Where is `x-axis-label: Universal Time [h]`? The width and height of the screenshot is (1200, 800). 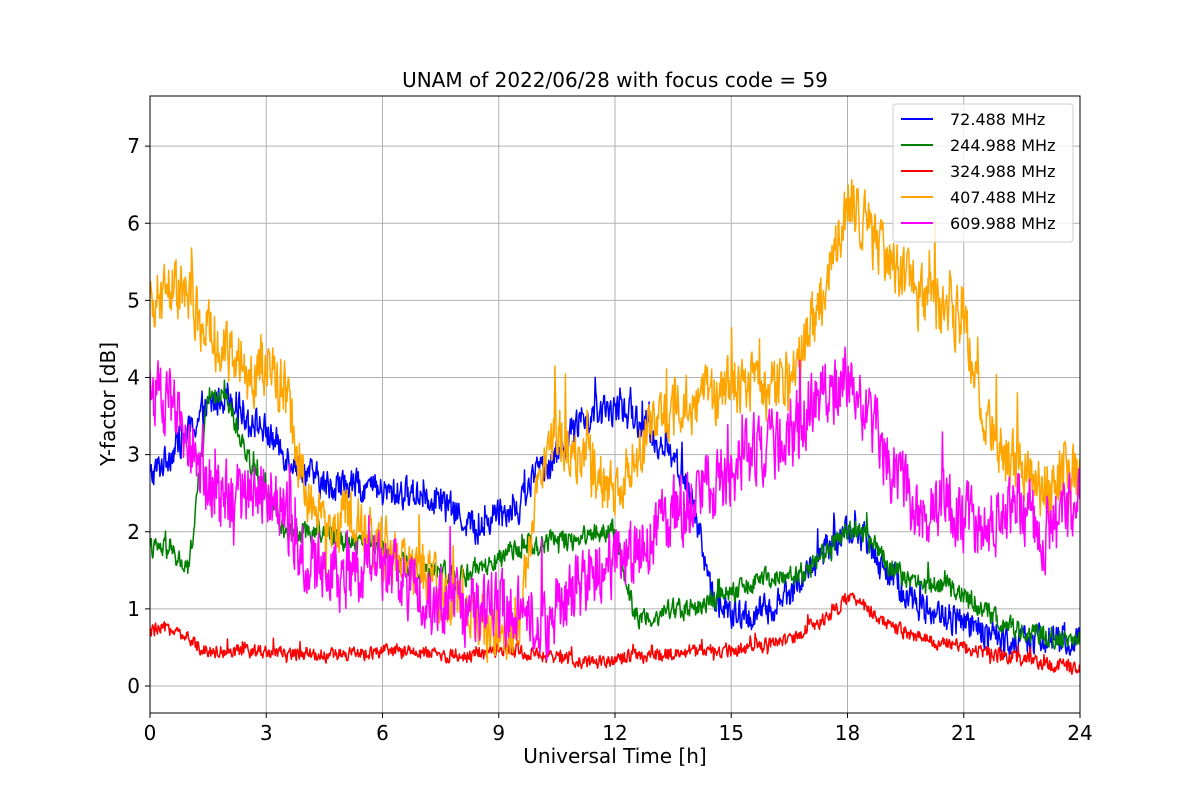 x-axis-label: Universal Time [h] is located at coordinates (614, 756).